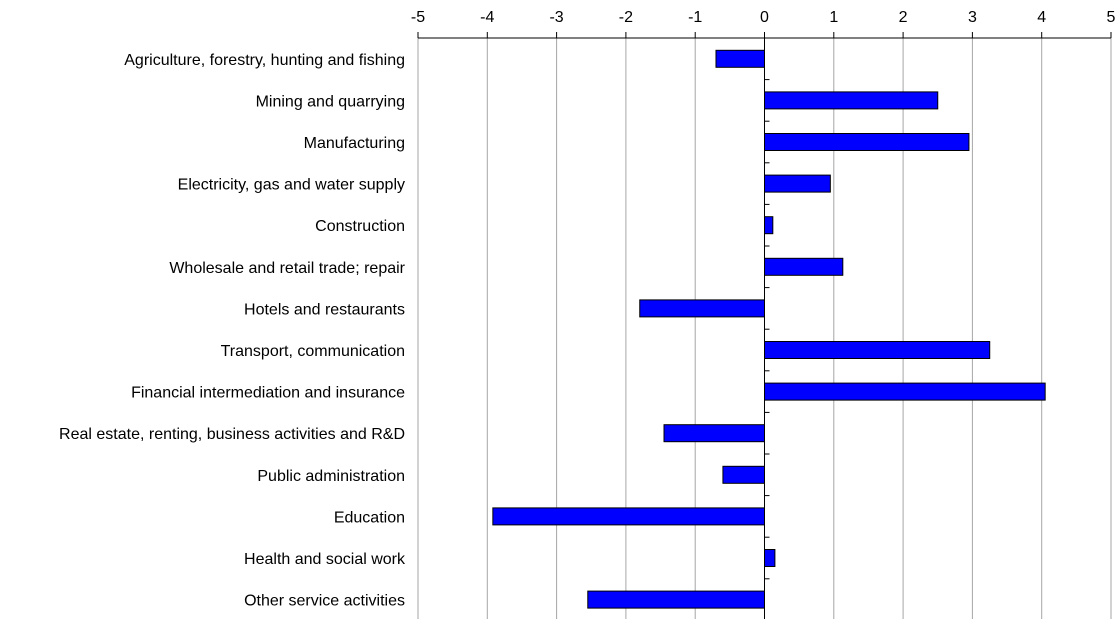 This screenshot has width=1117, height=619. I want to click on category-label: Education, so click(369, 517).